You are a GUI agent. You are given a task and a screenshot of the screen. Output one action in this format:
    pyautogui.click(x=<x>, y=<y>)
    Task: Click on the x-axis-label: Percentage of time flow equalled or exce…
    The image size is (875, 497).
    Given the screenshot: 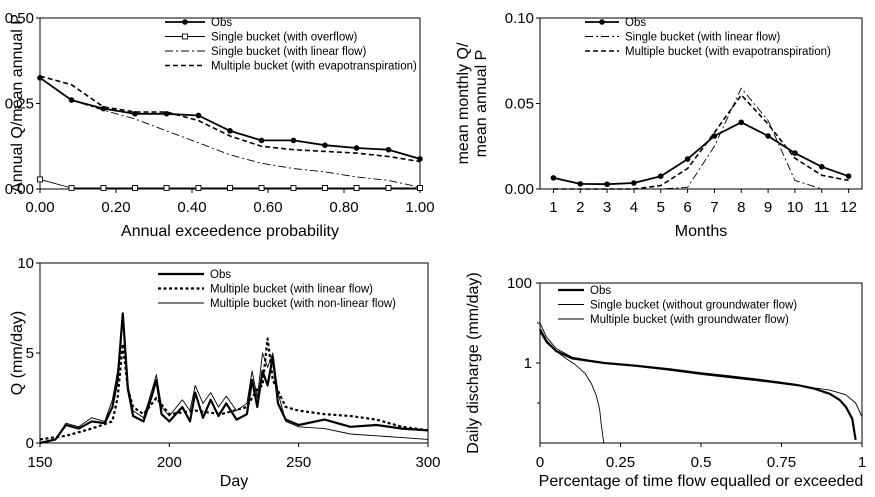 What is the action you would take?
    pyautogui.click(x=701, y=481)
    